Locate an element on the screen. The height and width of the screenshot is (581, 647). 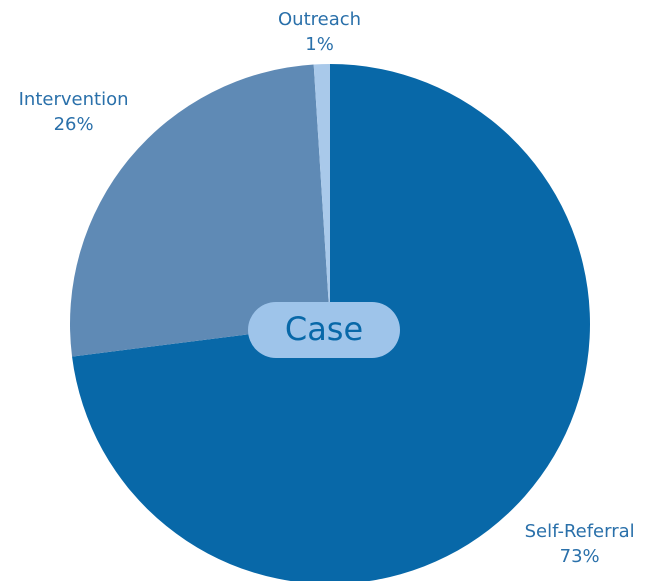
slice-label: Outreach is located at coordinates (319, 19).